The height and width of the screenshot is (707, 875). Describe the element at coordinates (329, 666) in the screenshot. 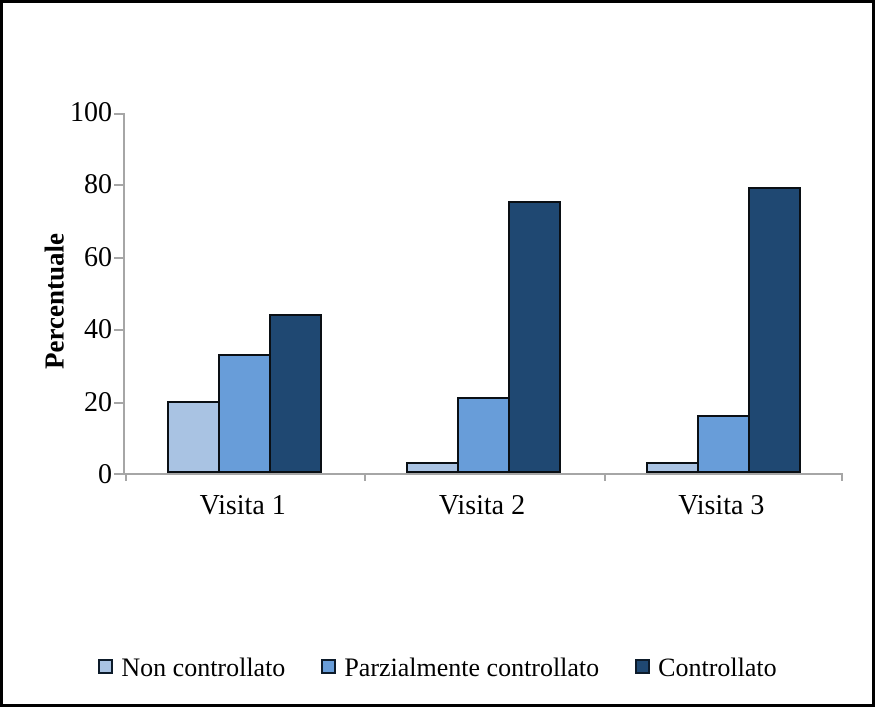

I see `legend-swatch-parzialmente-controllato` at that location.